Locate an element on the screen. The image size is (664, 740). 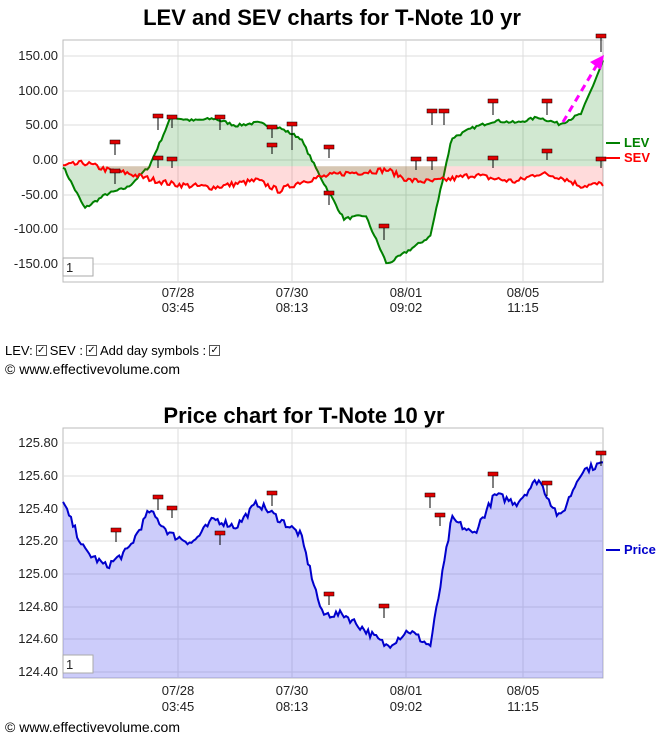
lev-y-tick: -150.00 is located at coordinates (36, 263).